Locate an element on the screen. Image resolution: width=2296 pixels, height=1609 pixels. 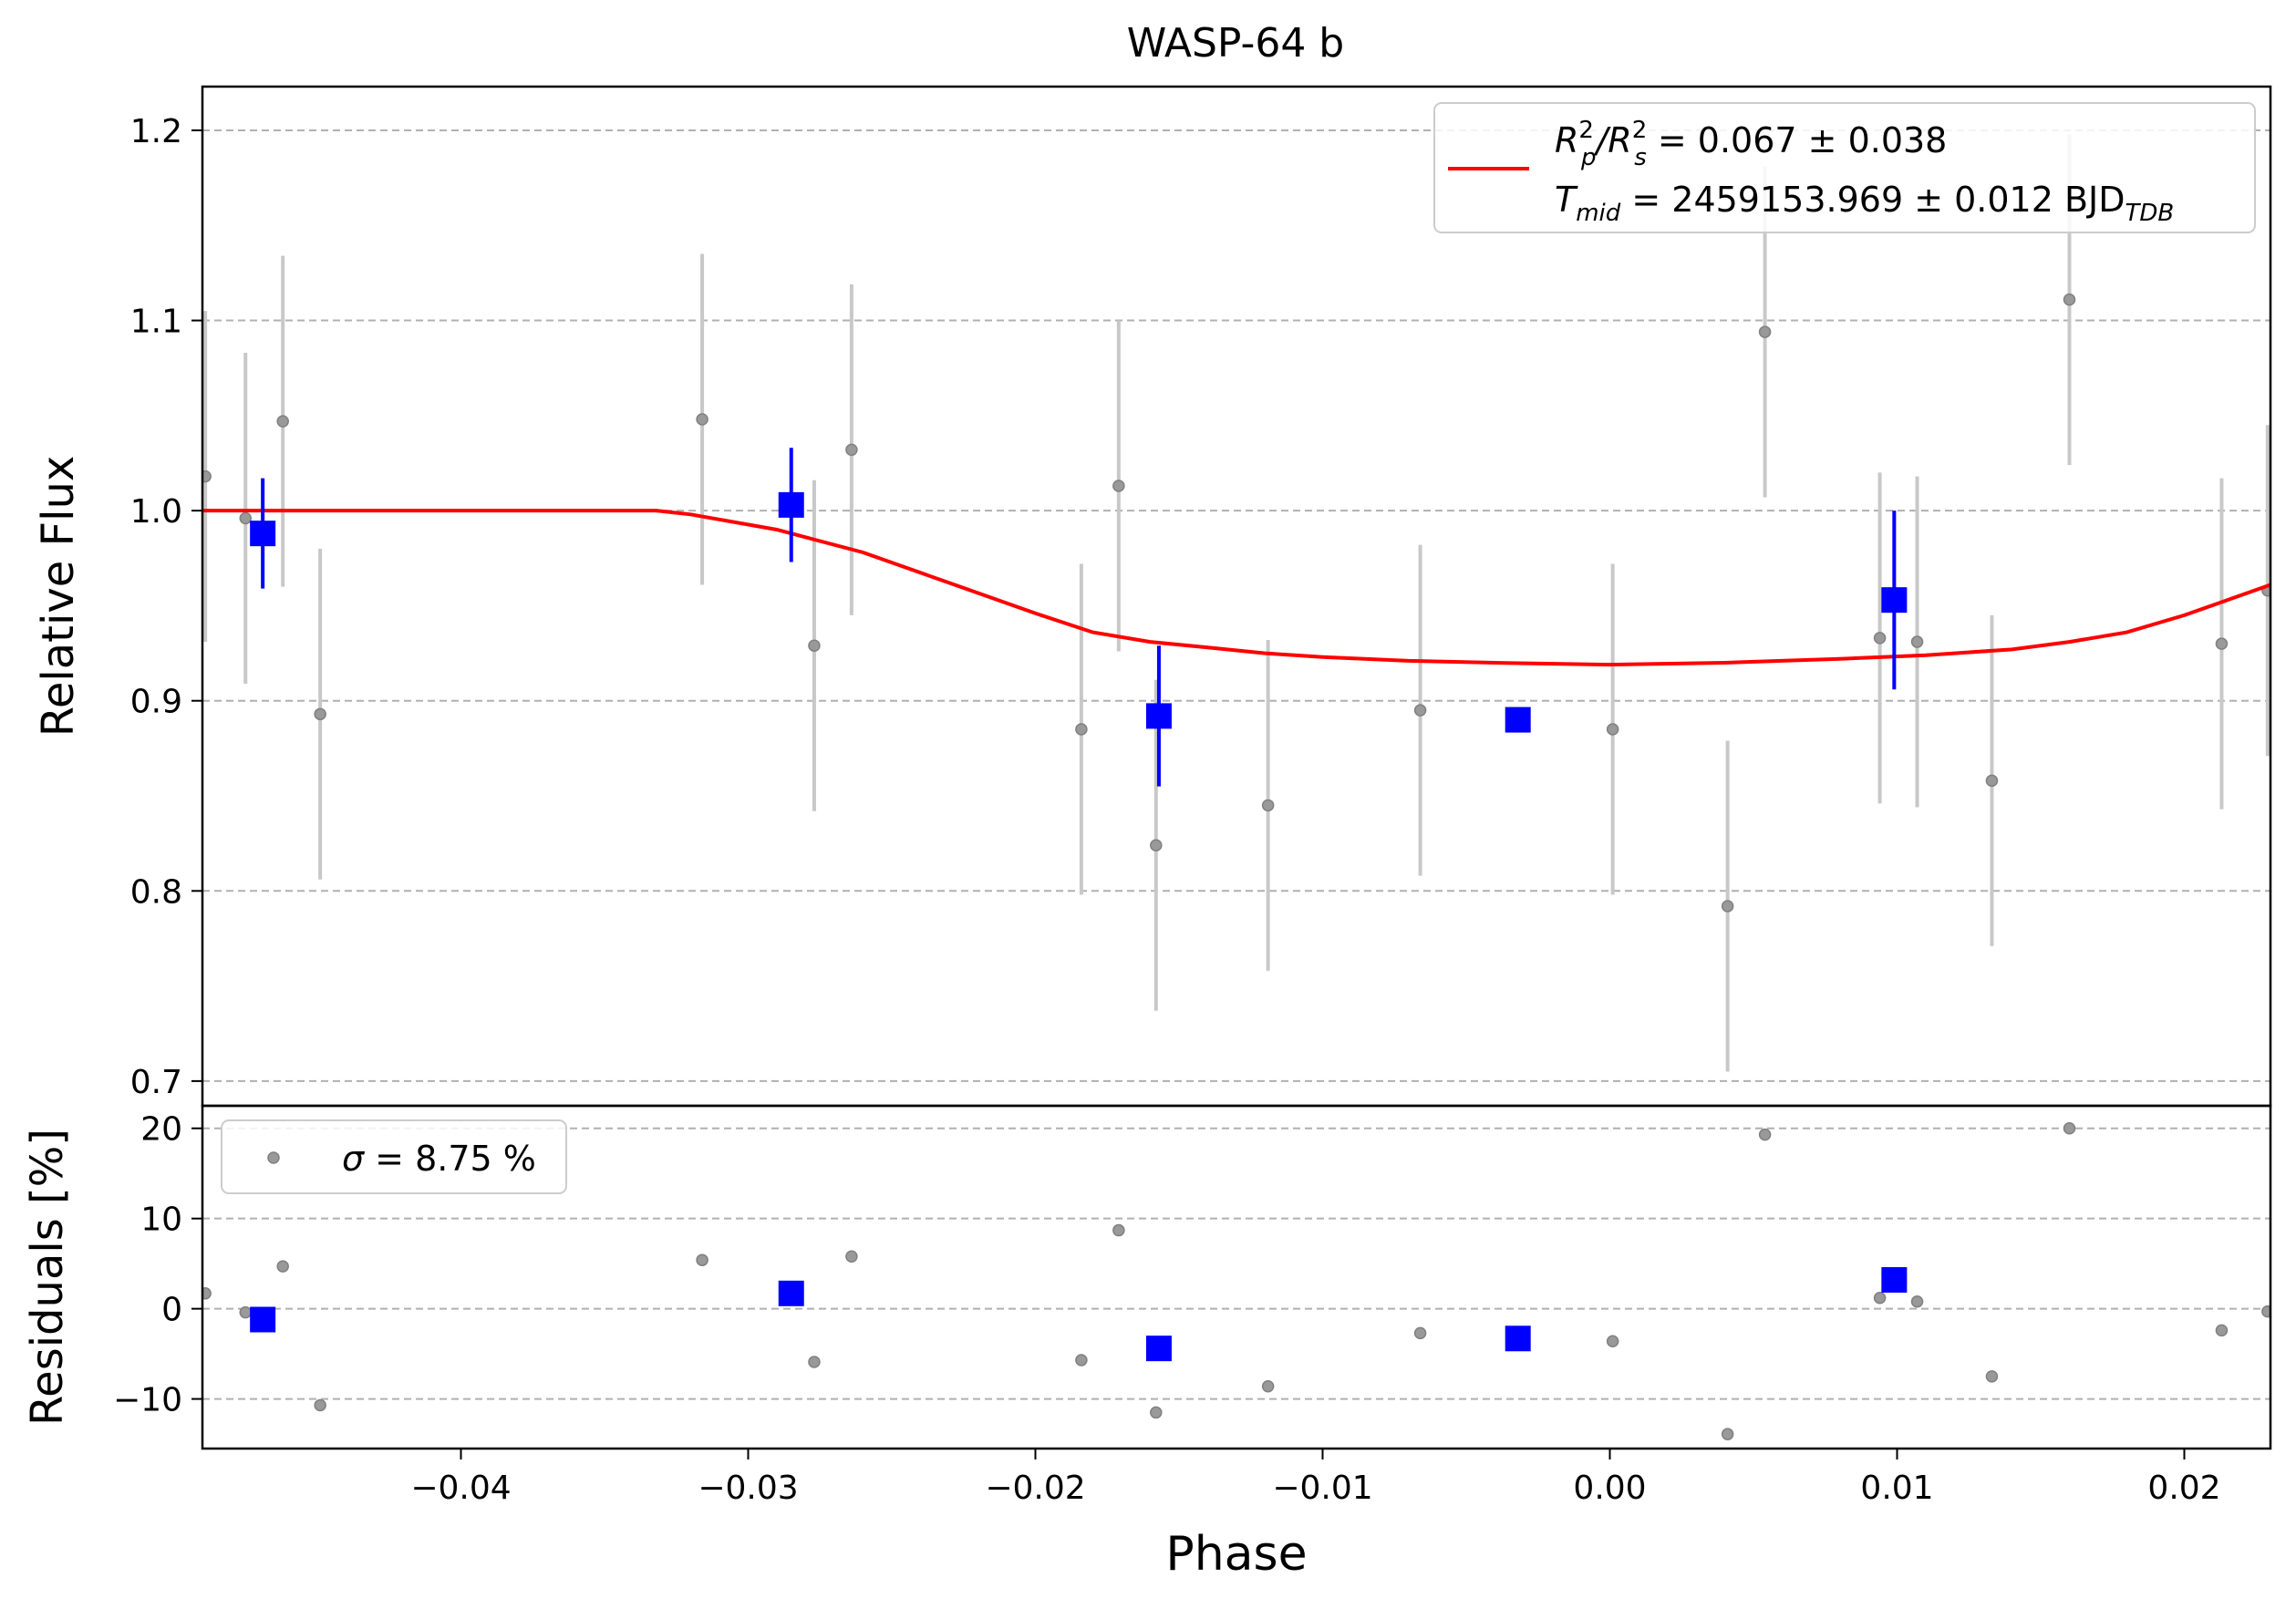
legend-depth-label: R2 p/R2 s = 0.067 ± 0.038 is located at coordinates (1751, 144).